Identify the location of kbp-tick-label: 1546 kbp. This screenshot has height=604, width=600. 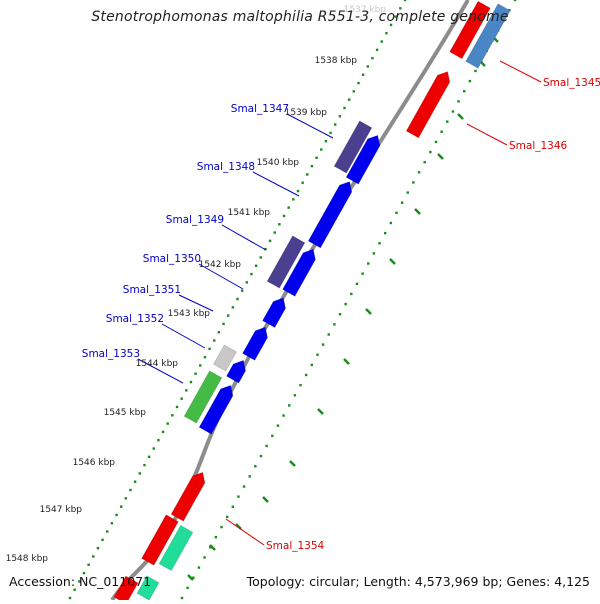
(94, 463).